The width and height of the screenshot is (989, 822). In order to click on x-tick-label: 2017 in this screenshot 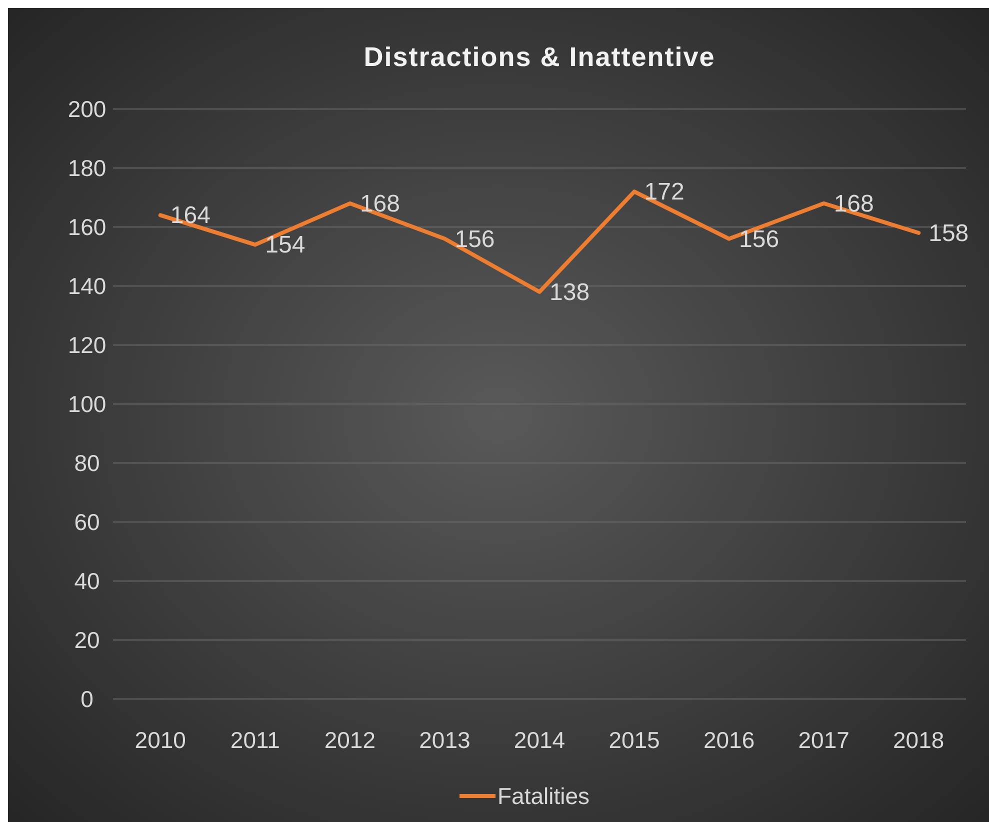, I will do `click(824, 740)`.